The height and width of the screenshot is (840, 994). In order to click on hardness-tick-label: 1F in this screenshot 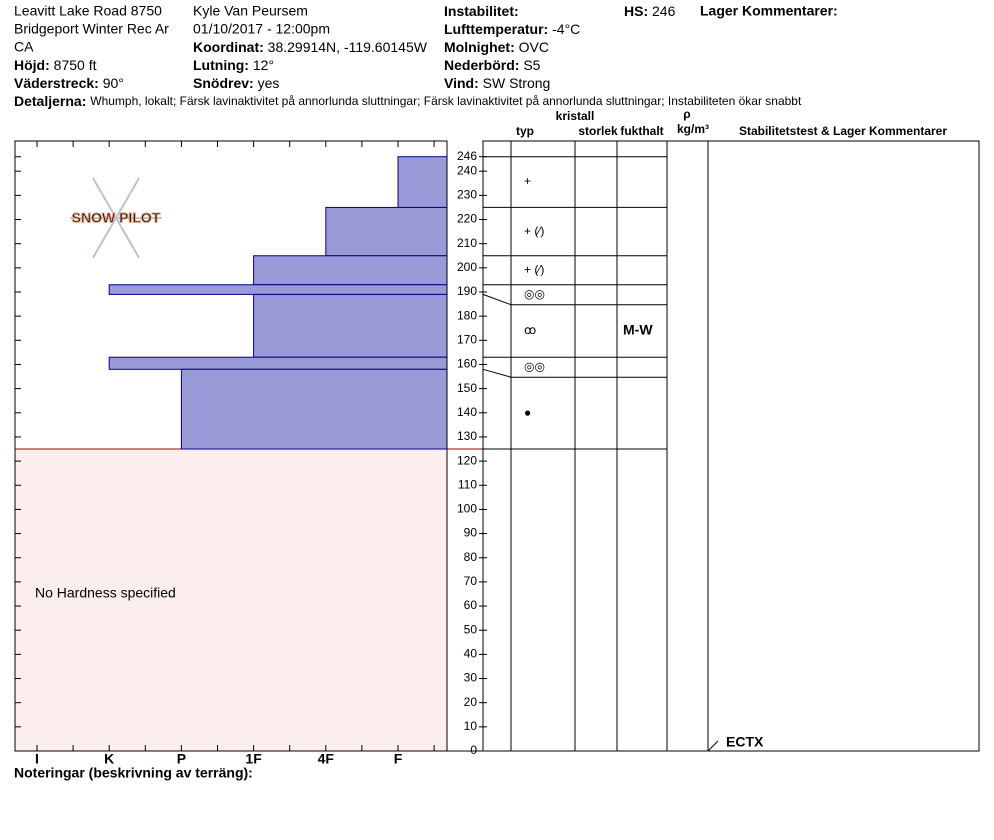, I will do `click(253, 759)`.